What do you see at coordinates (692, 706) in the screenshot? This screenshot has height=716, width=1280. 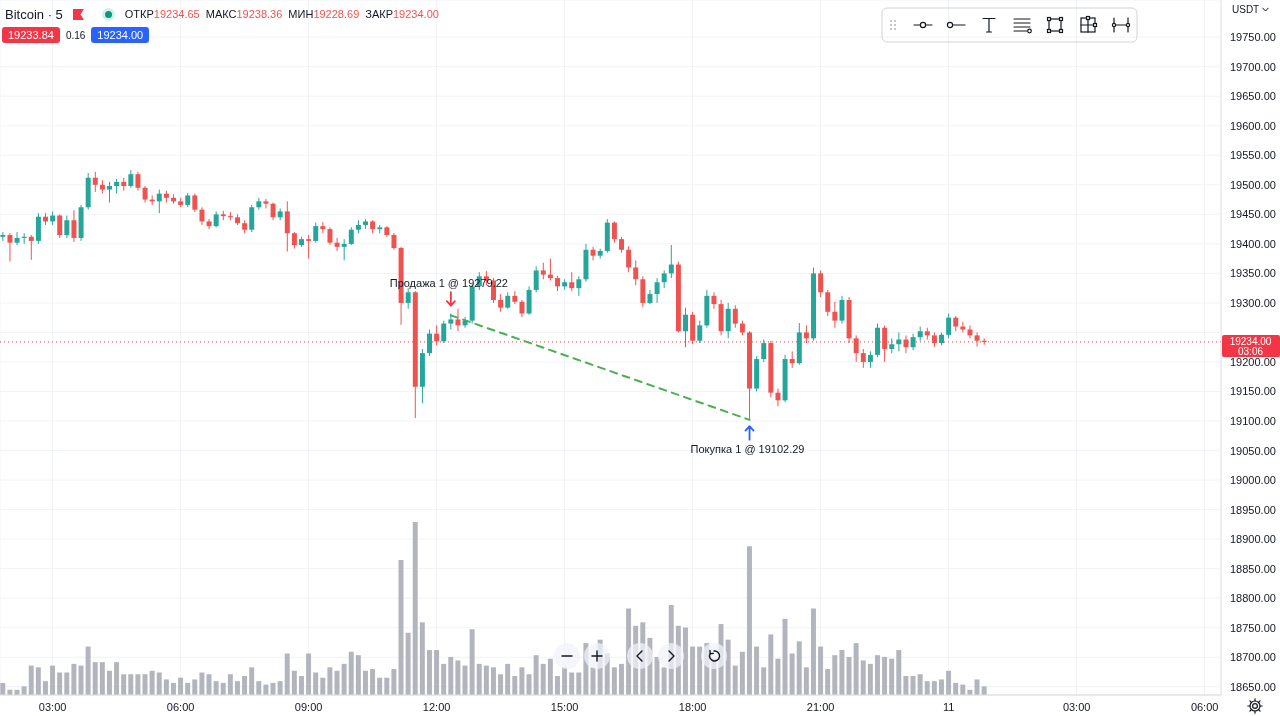 I see `x-tick-label: 18:00` at bounding box center [692, 706].